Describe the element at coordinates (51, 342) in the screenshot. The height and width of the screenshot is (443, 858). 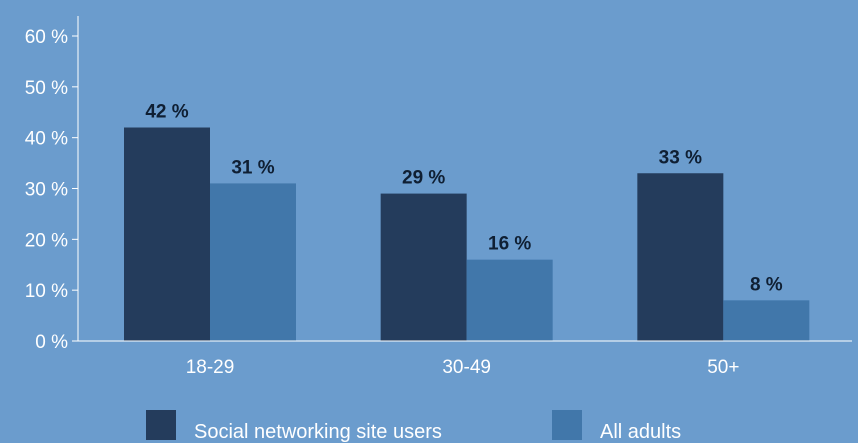
I see `y-tick-label: 0 %` at that location.